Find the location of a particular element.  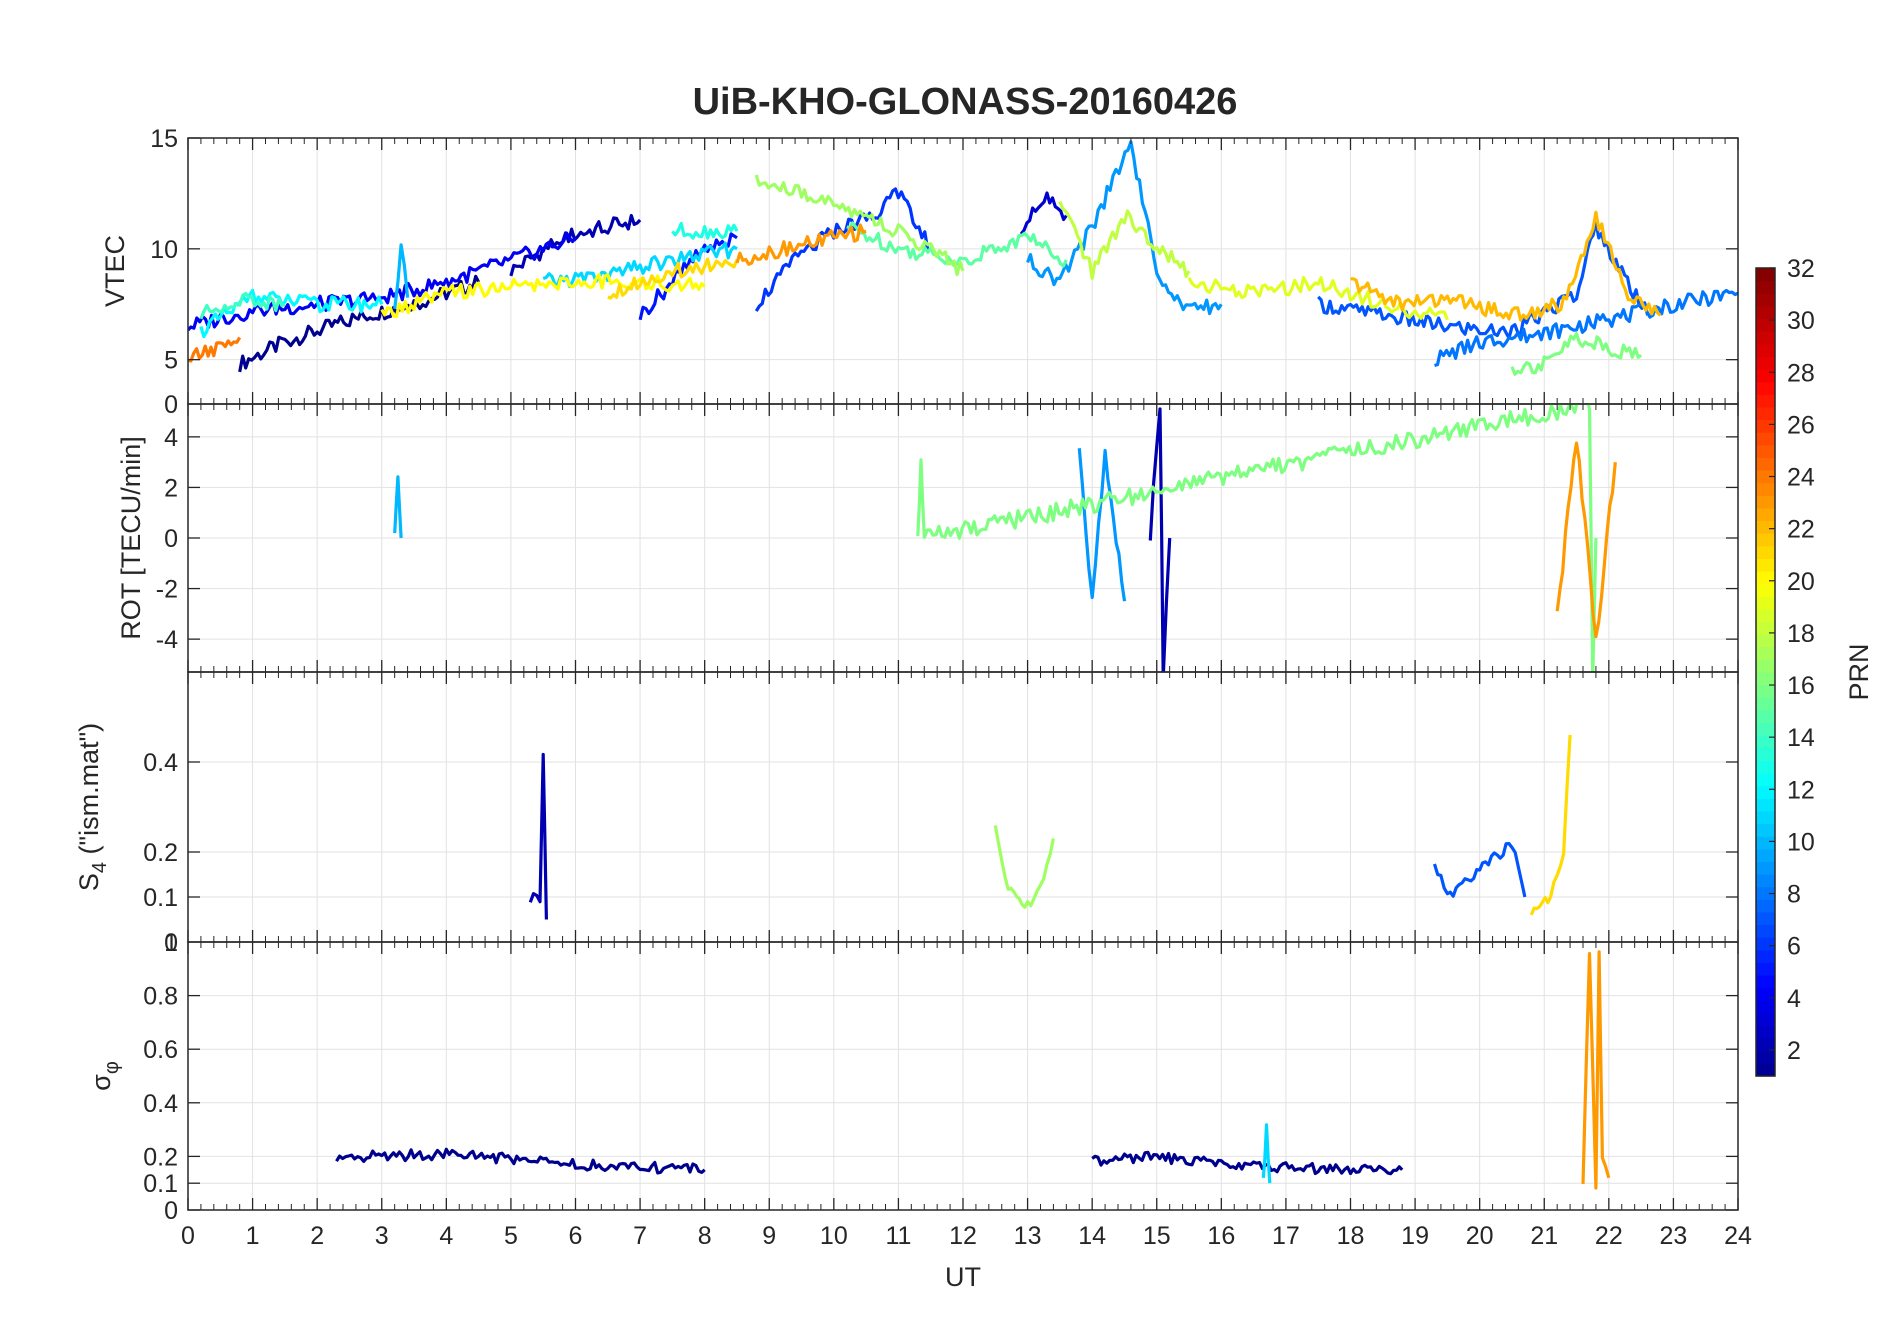

prn-12-line is located at coordinates (291, 313).